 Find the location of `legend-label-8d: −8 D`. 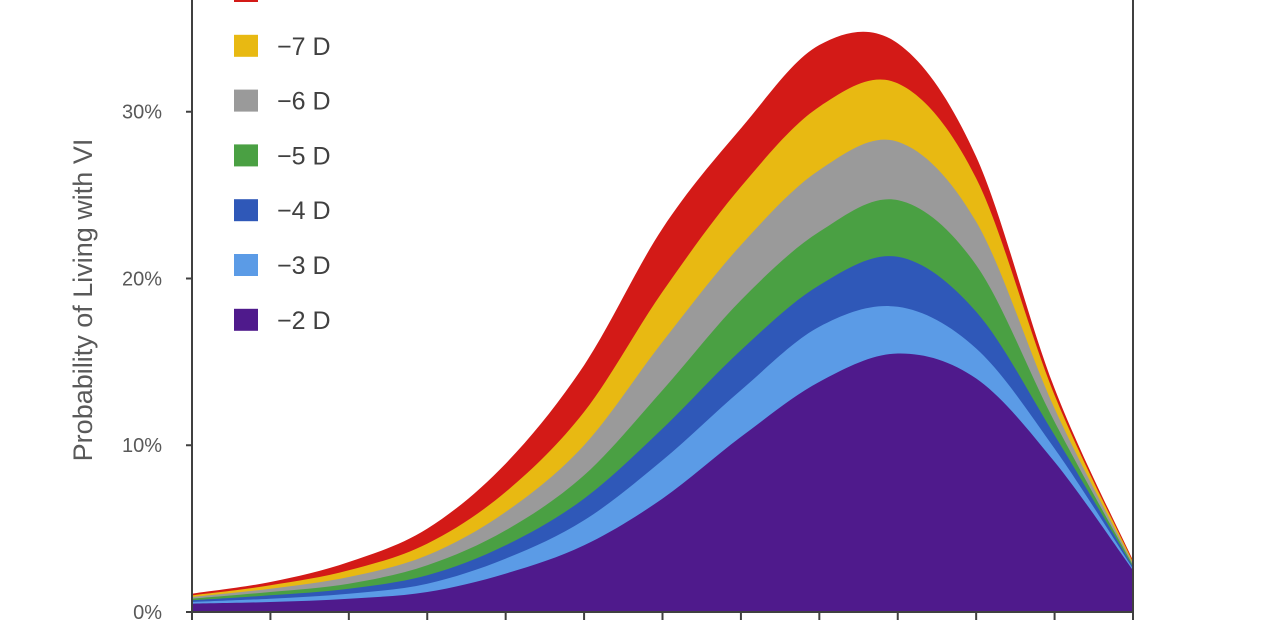

legend-label-8d: −8 D is located at coordinates (304, 3).